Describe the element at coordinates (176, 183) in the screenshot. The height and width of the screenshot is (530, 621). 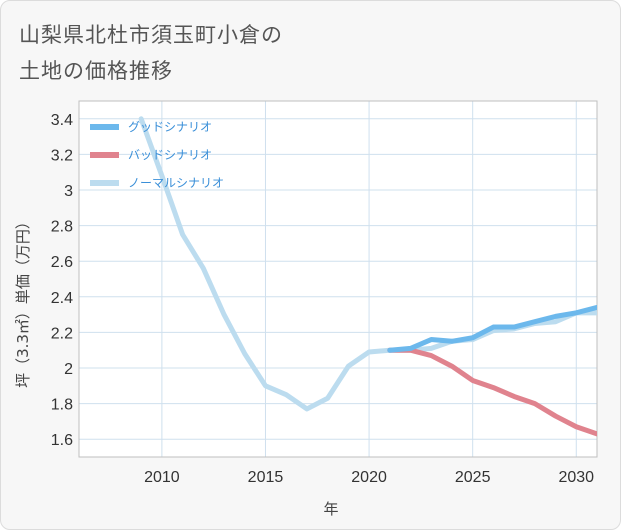
I see `legend-label-2: ノーマルシナリオ` at that location.